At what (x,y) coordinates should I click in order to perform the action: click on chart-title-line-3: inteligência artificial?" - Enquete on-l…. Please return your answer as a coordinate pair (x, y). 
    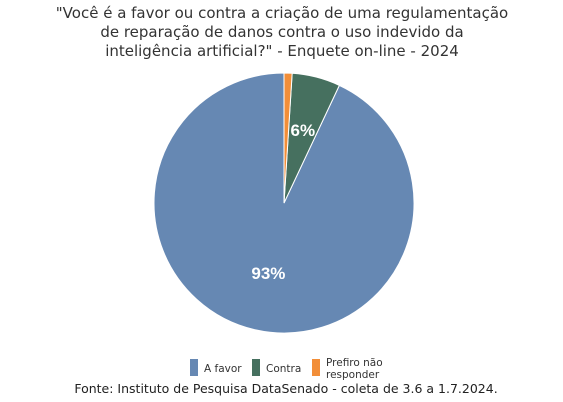
    Looking at the image, I should click on (282, 51).